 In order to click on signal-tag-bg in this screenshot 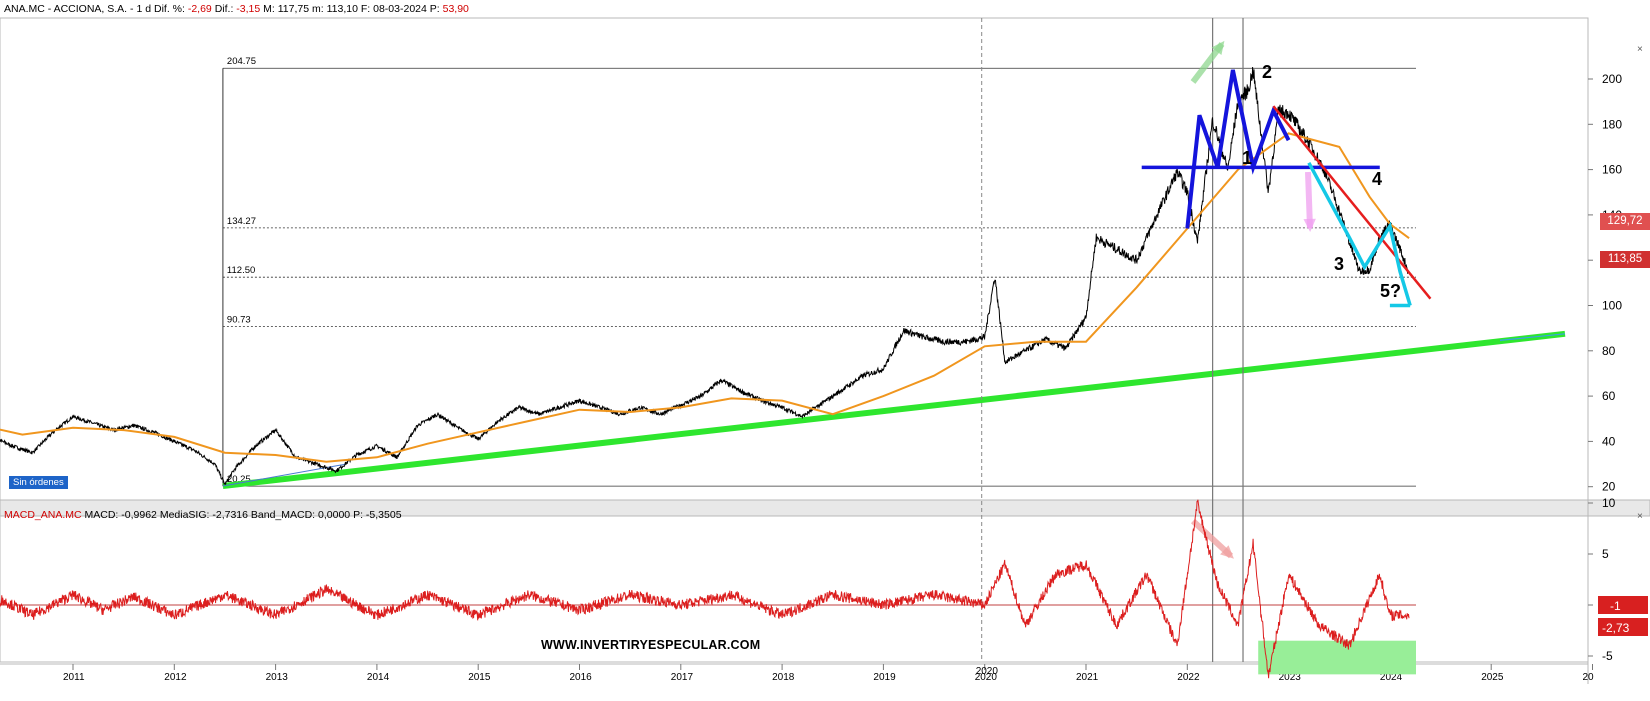, I will do `click(1623, 627)`.